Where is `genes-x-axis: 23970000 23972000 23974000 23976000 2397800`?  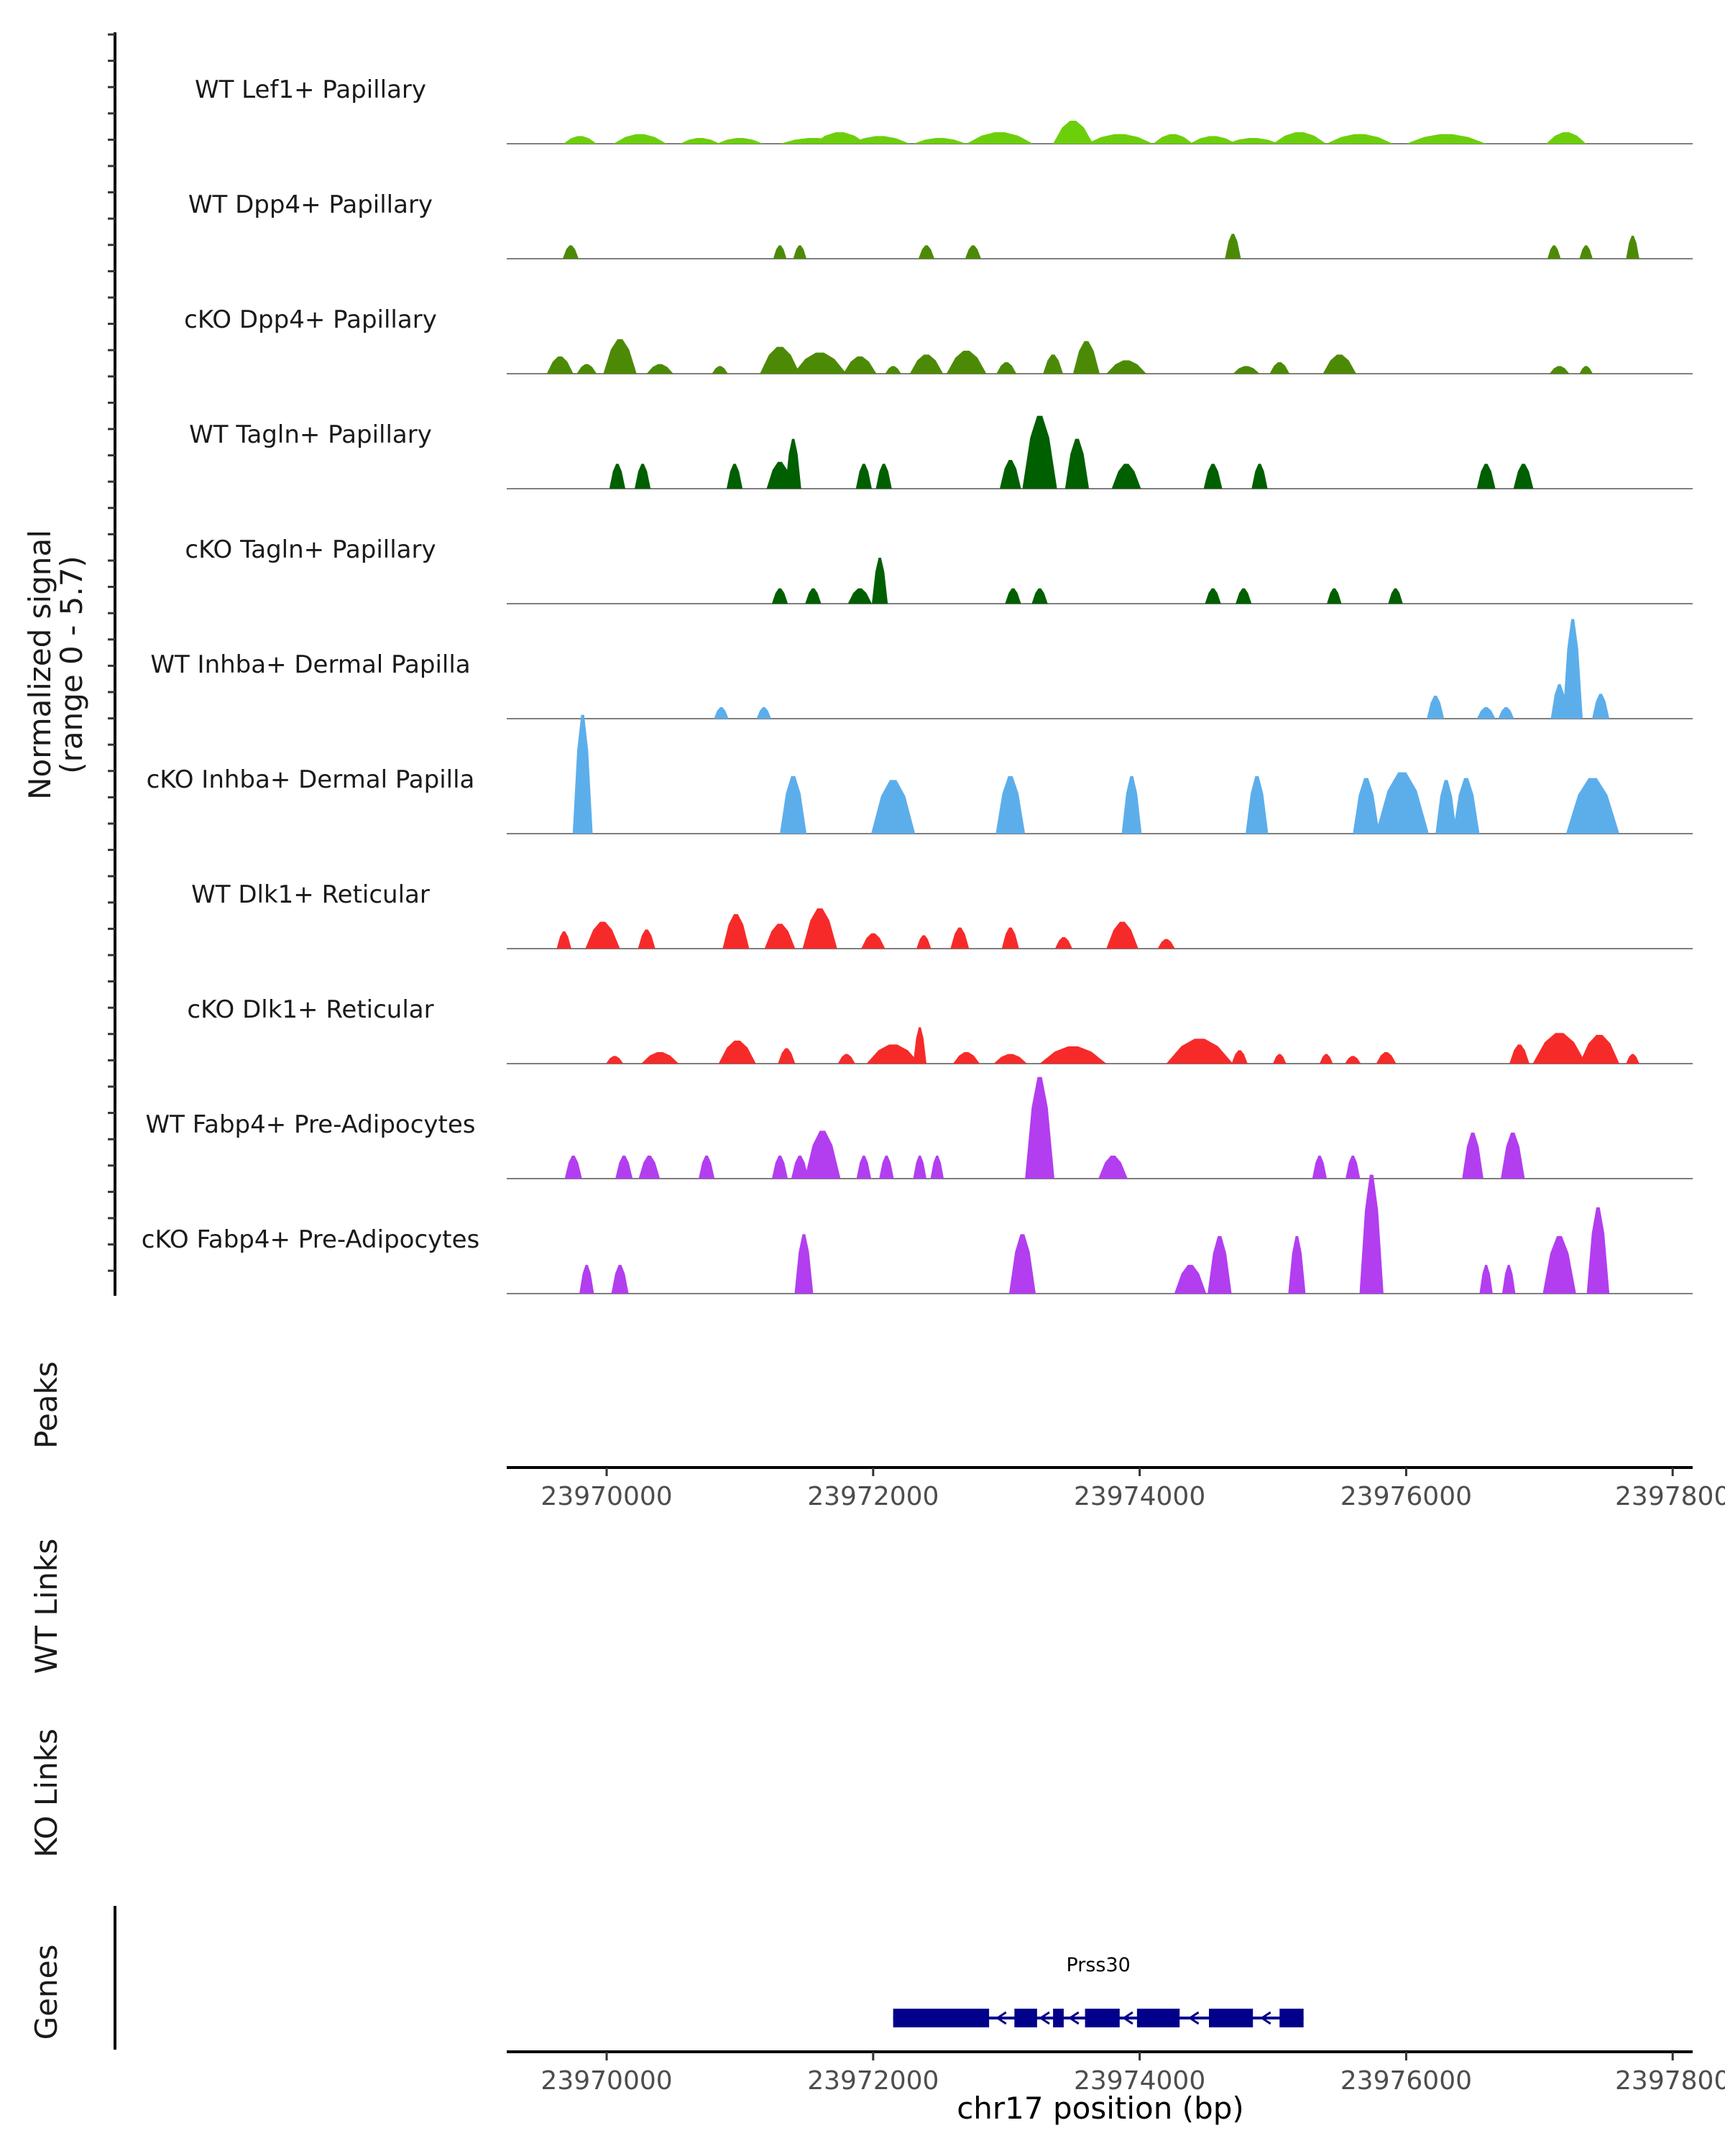 genes-x-axis: 23970000 23972000 23974000 23976000 2397800 is located at coordinates (1116, 2073).